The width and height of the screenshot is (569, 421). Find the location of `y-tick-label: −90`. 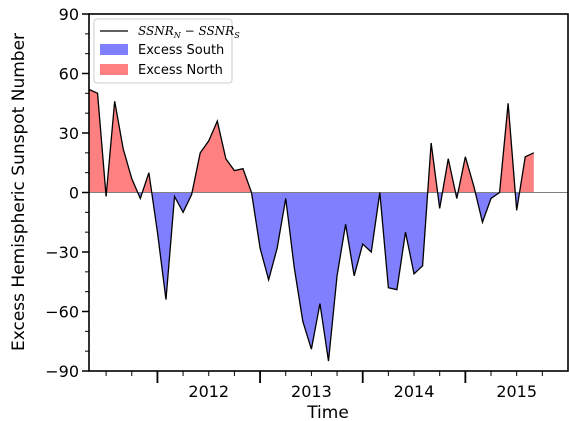

y-tick-label: −90 is located at coordinates (62, 371).